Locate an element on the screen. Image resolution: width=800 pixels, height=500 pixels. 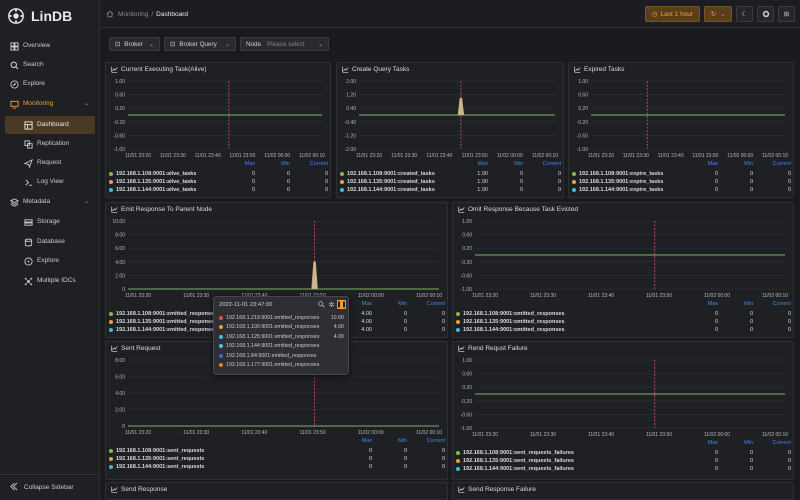
sidebar-item-request: Request is located at coordinates (50, 163).